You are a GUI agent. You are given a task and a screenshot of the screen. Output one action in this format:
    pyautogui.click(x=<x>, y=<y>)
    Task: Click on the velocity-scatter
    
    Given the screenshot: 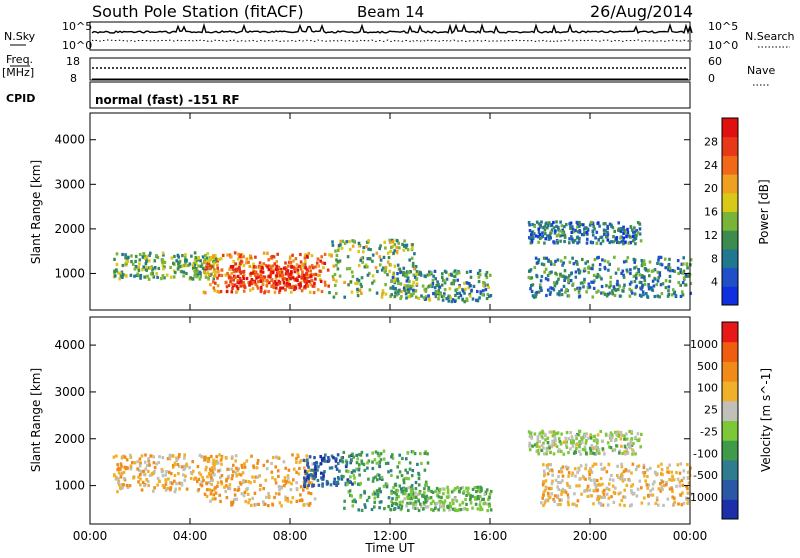 What is the action you would take?
    pyautogui.click(x=402, y=471)
    